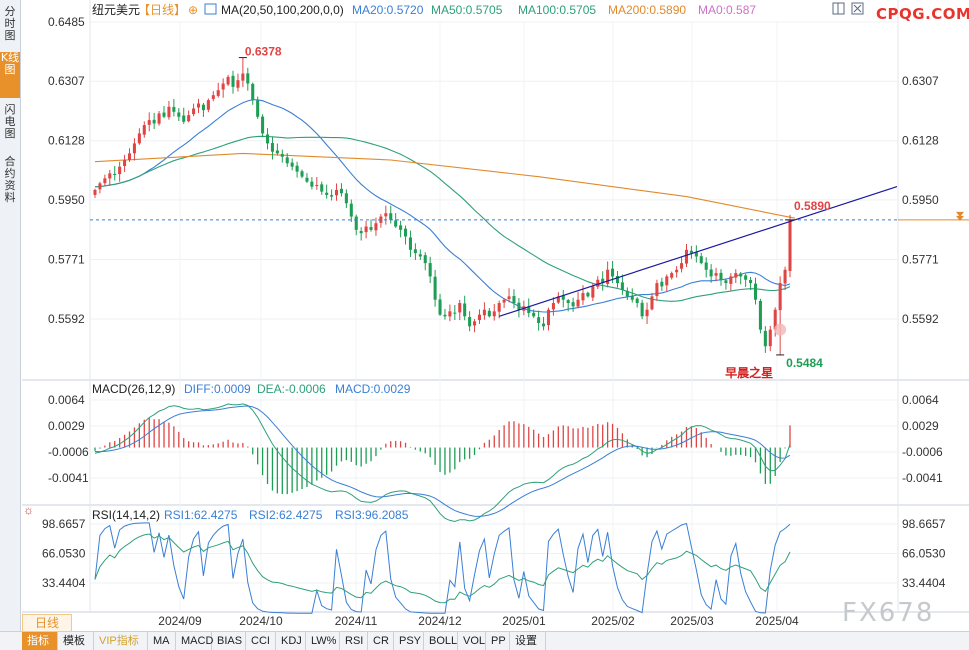  What do you see at coordinates (66, 141) in the screenshot?
I see `y-tick-label: 0.6128` at bounding box center [66, 141].